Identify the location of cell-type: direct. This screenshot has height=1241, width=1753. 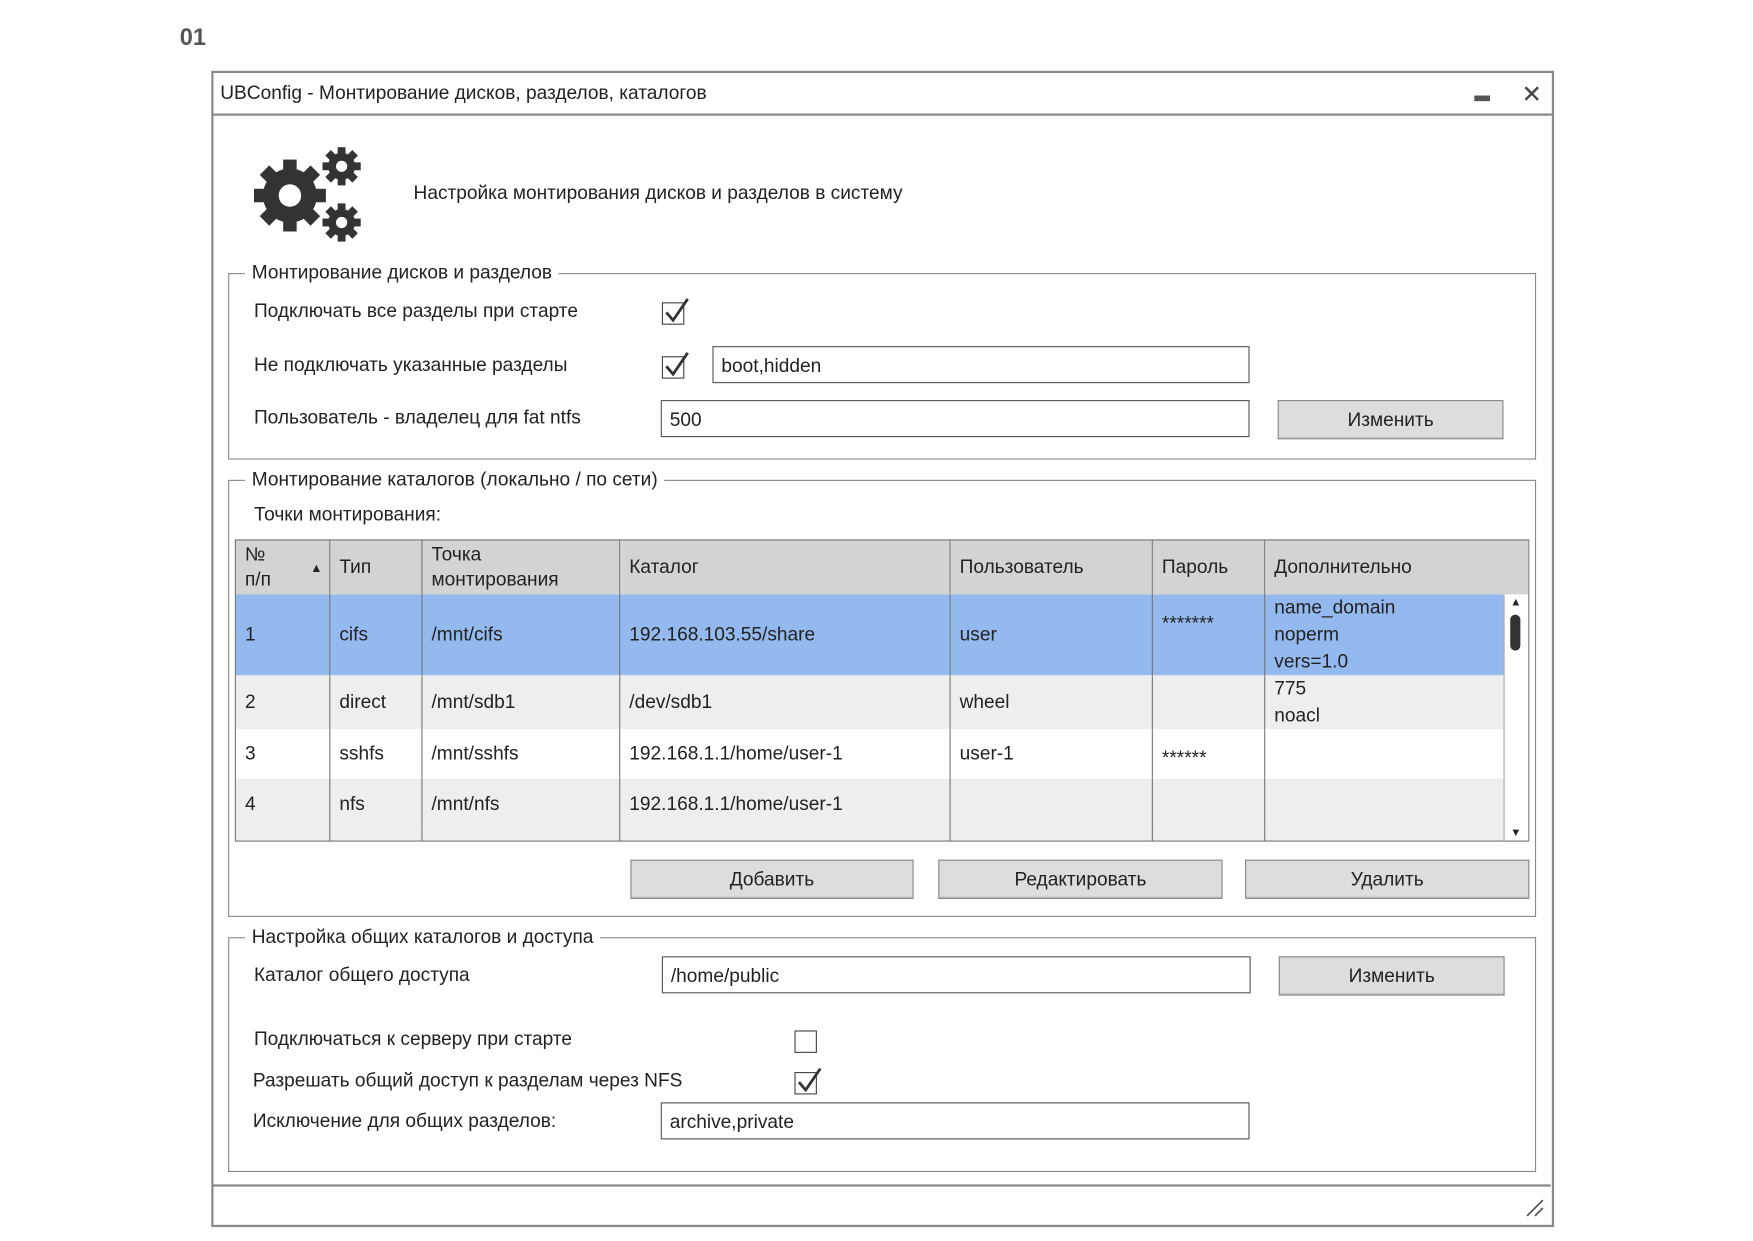
(376, 702).